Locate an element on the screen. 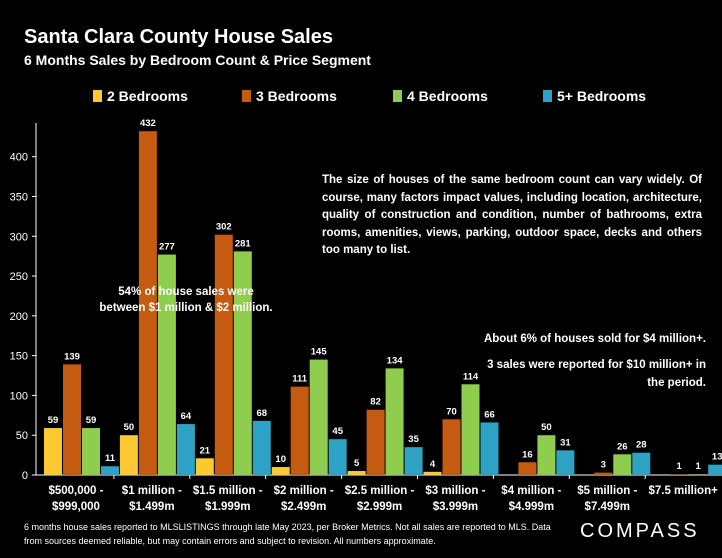  data-label-2br-0: 59 is located at coordinates (53, 420).